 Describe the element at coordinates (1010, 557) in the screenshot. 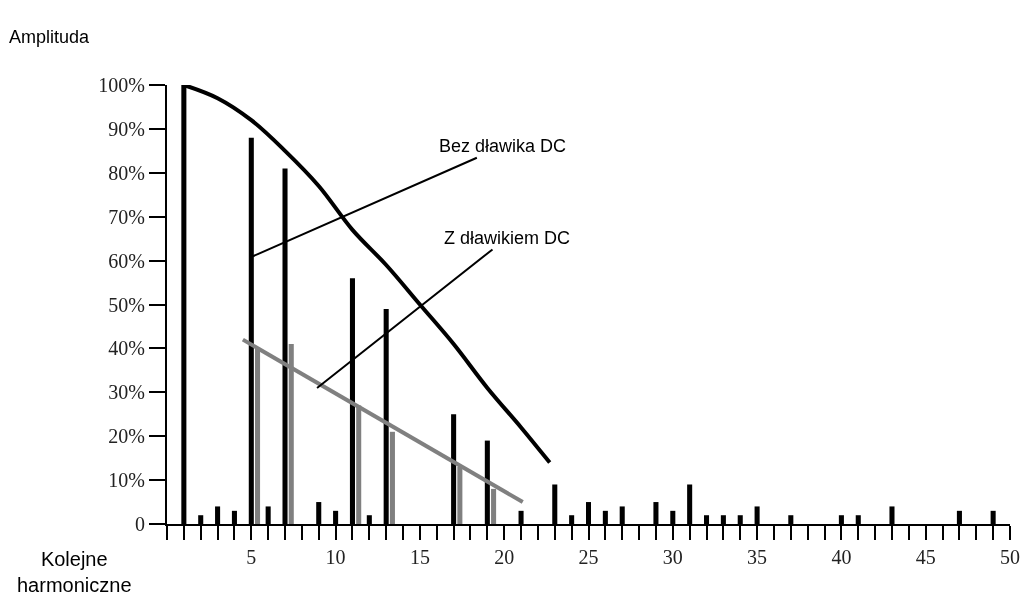

I see `x-tick-label: 50` at that location.